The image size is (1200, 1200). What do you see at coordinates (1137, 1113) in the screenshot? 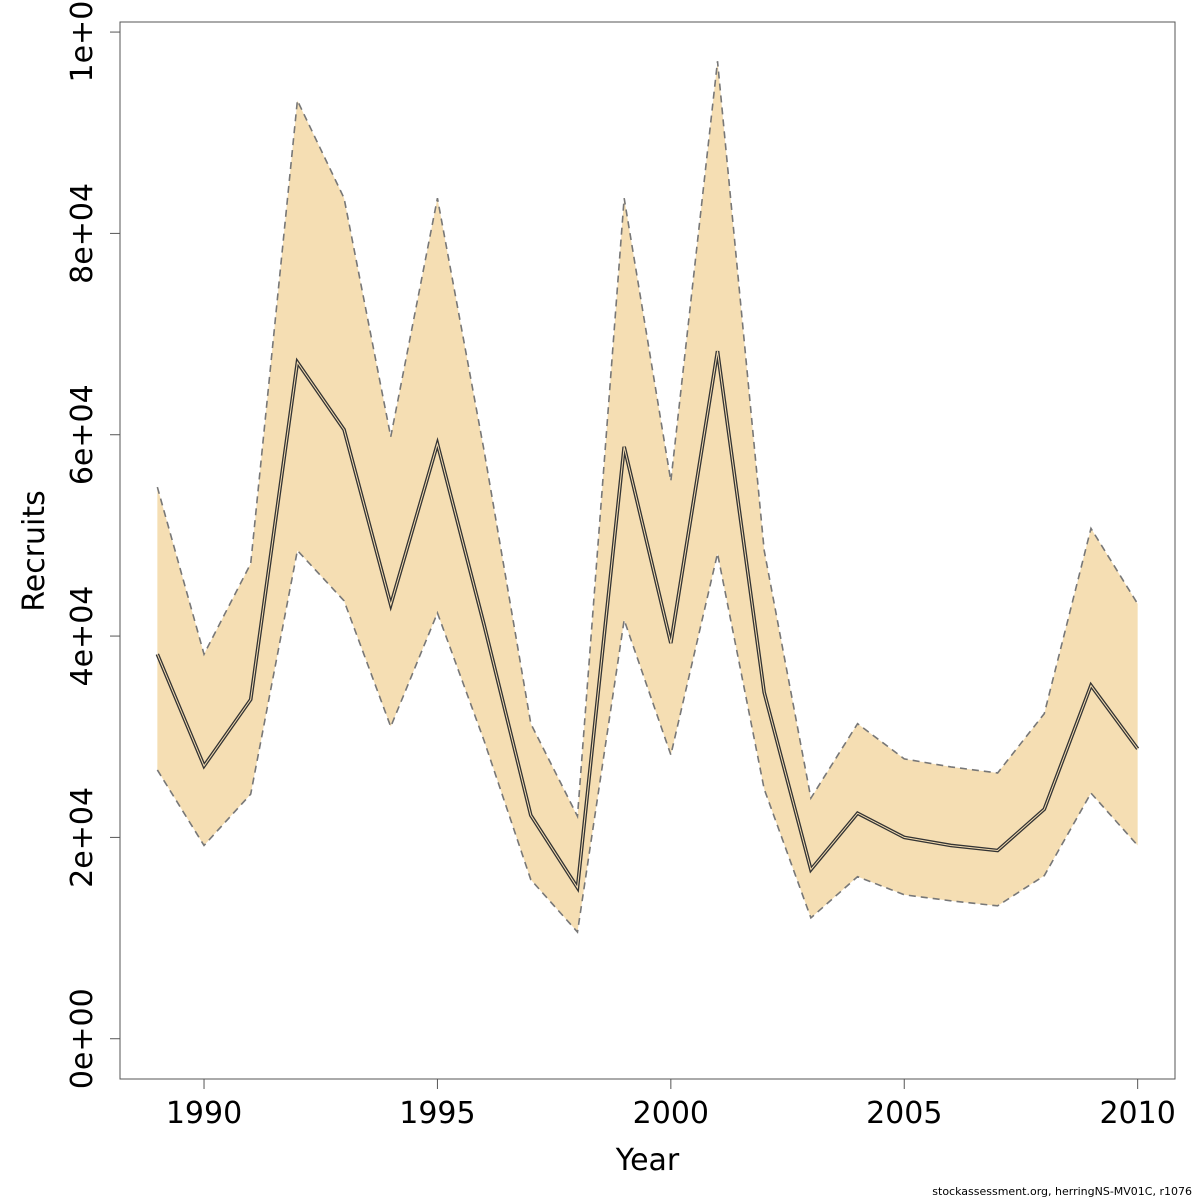
I see `x-tick-label: 2010` at bounding box center [1137, 1113].